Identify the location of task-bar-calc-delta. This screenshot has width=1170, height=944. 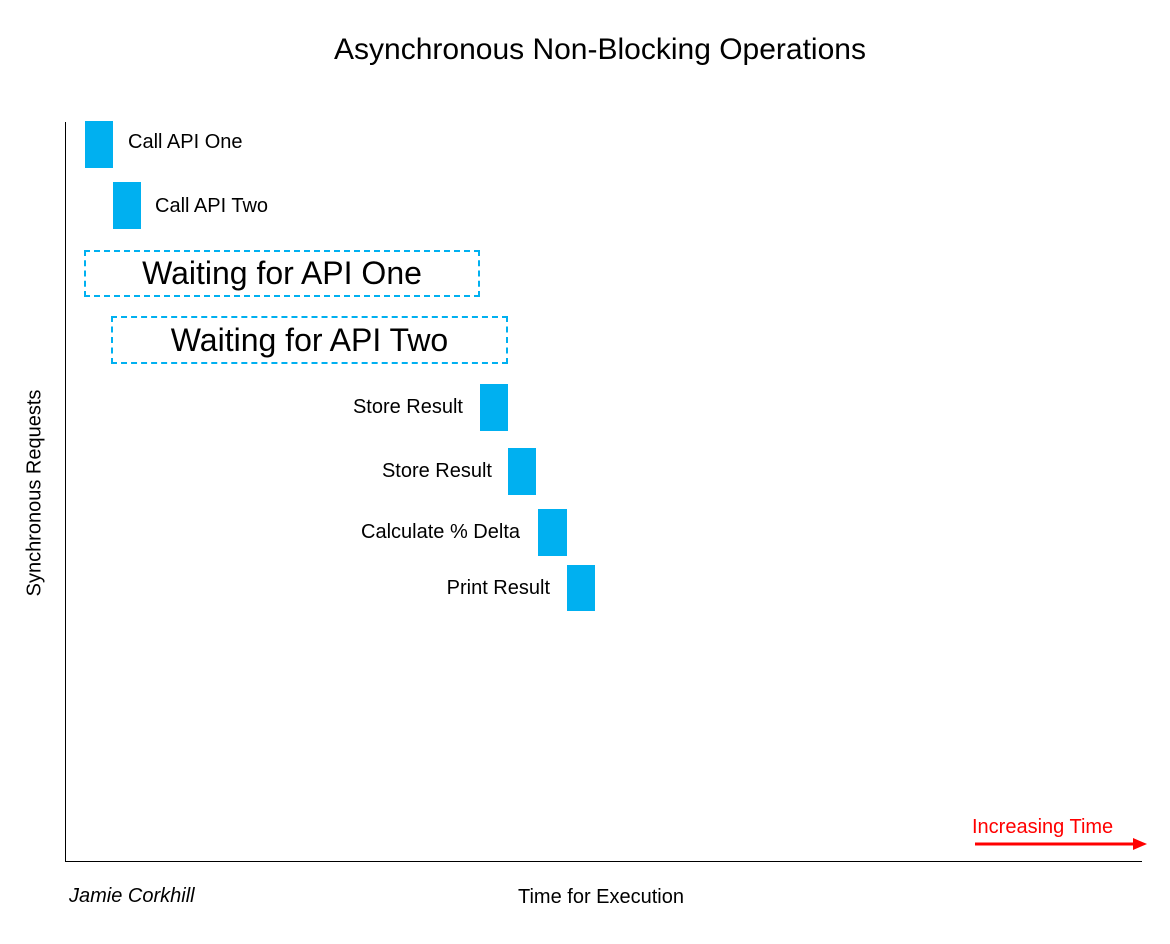
(552, 532).